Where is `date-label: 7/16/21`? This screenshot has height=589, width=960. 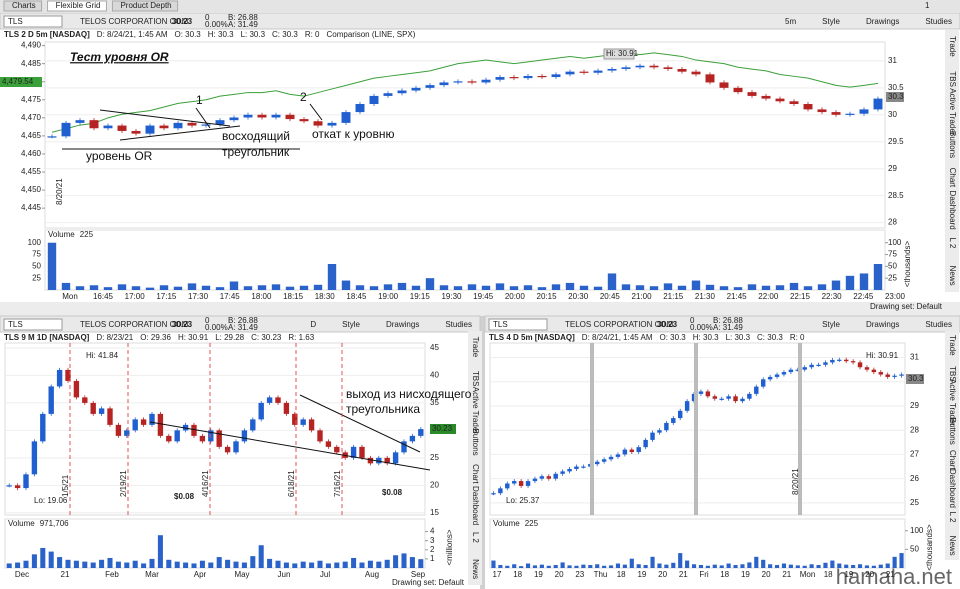 date-label: 7/16/21 is located at coordinates (337, 483).